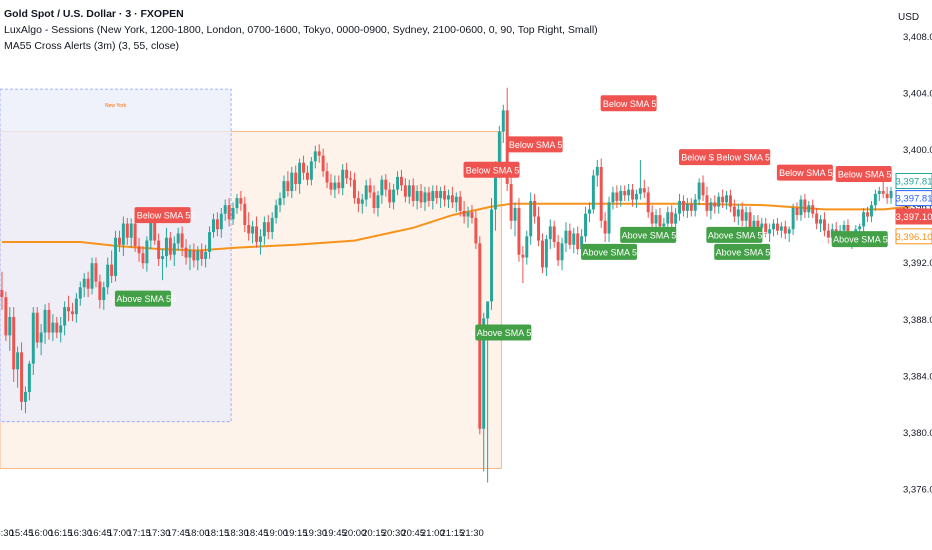 Image resolution: width=932 pixels, height=550 pixels. I want to click on price-tick-label: 3,380.00, so click(917, 433).